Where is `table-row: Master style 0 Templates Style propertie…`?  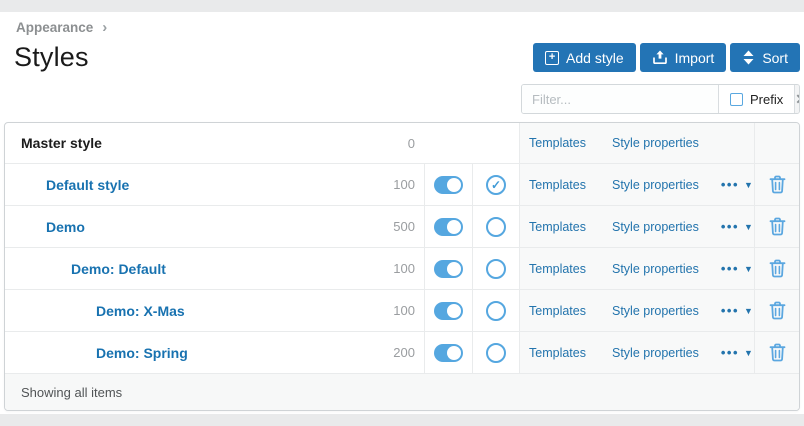
table-row: Master style 0 Templates Style propertie… is located at coordinates (402, 143).